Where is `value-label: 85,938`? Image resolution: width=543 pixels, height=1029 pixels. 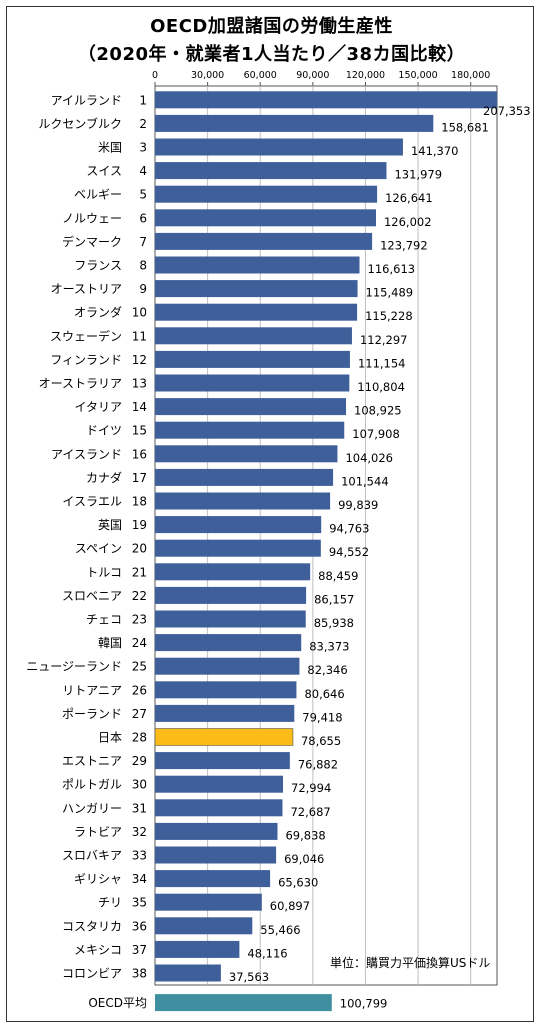
value-label: 85,938 is located at coordinates (334, 623).